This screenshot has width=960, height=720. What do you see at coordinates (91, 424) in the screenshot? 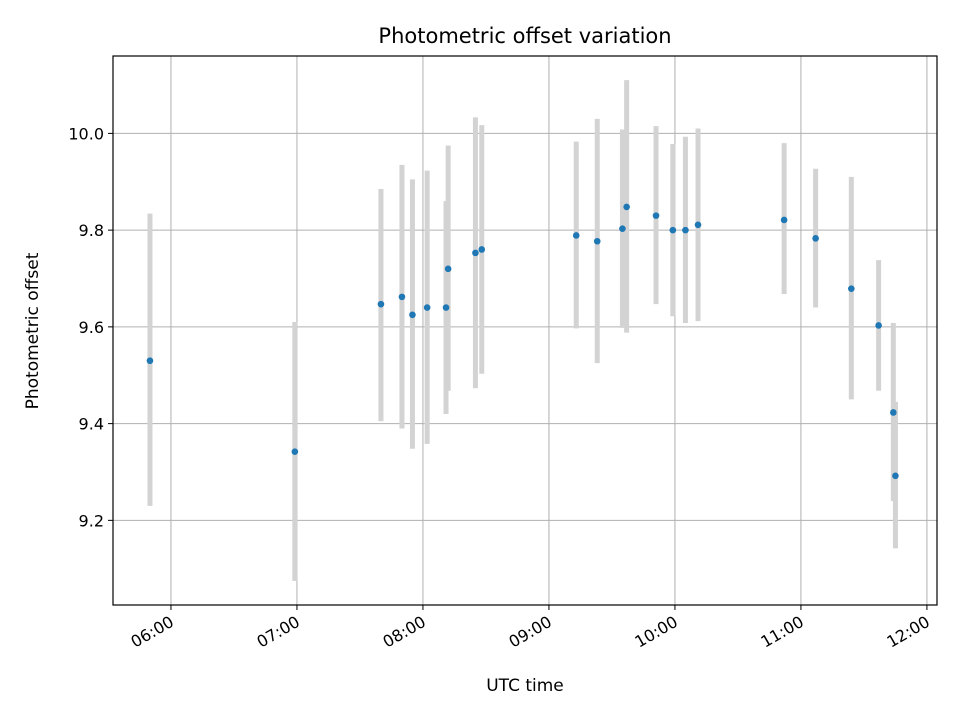
I see `y-tick-label: 9.4` at bounding box center [91, 424].